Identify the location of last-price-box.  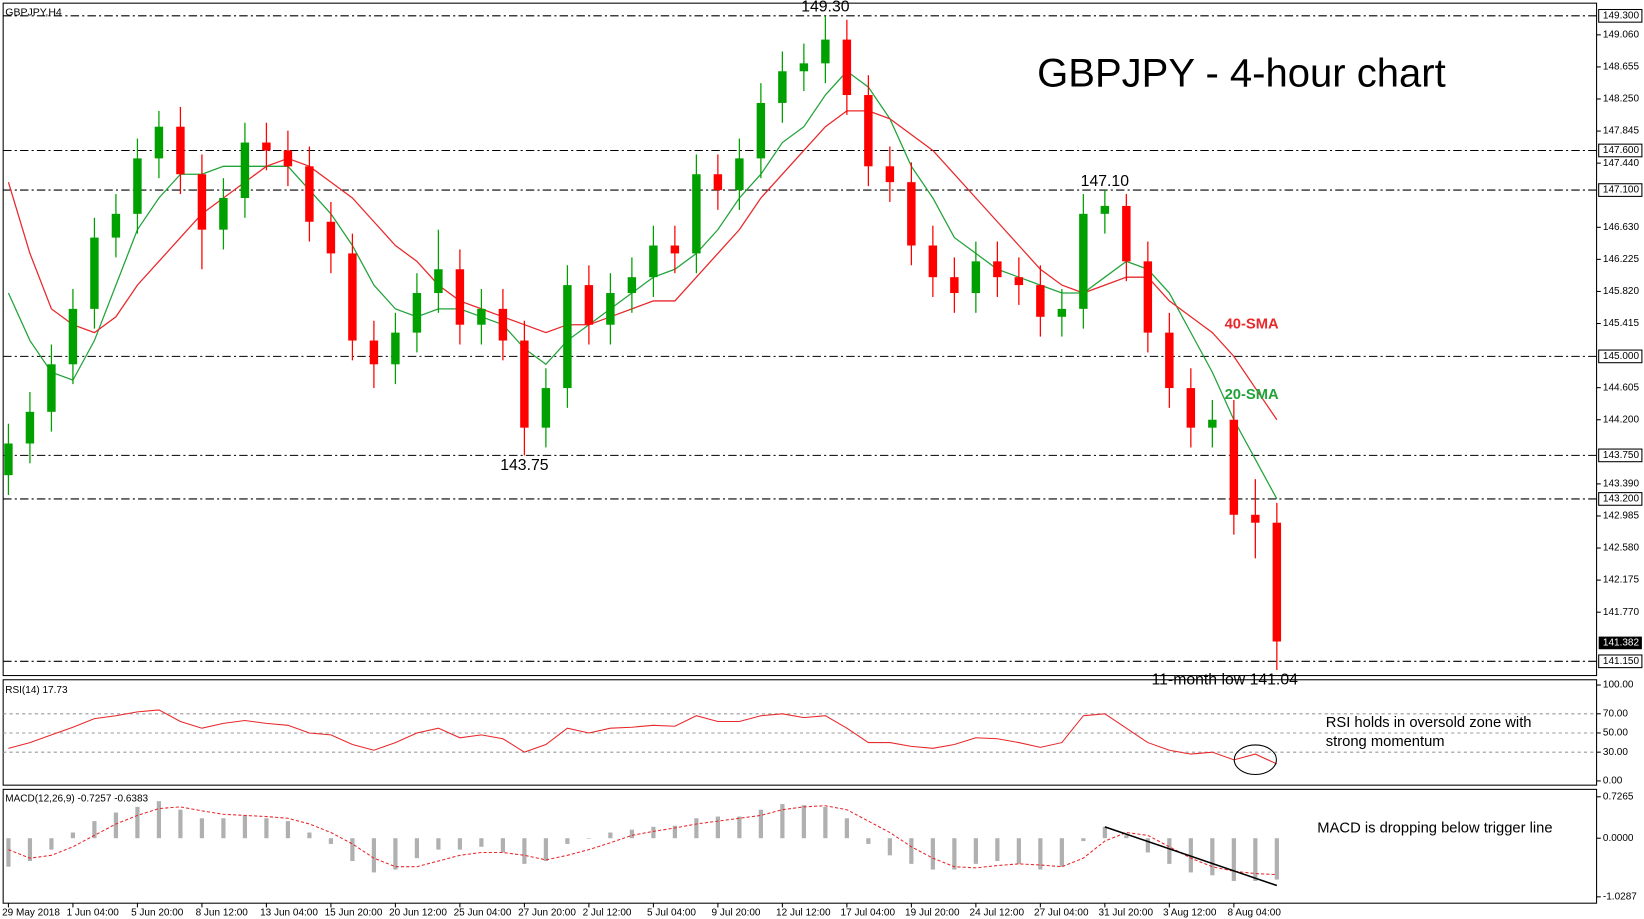
(1620, 643).